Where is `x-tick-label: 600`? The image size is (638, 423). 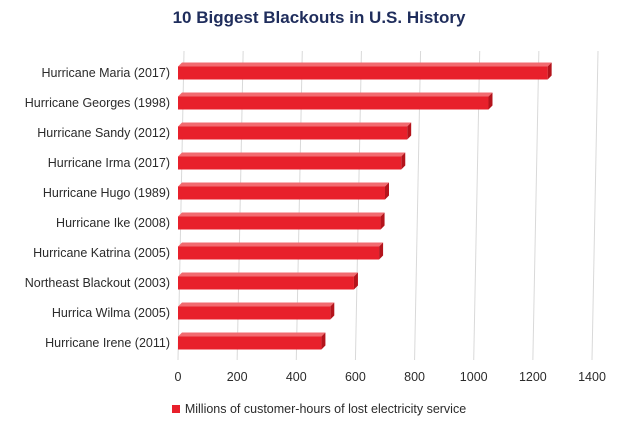 x-tick-label: 600 is located at coordinates (355, 377).